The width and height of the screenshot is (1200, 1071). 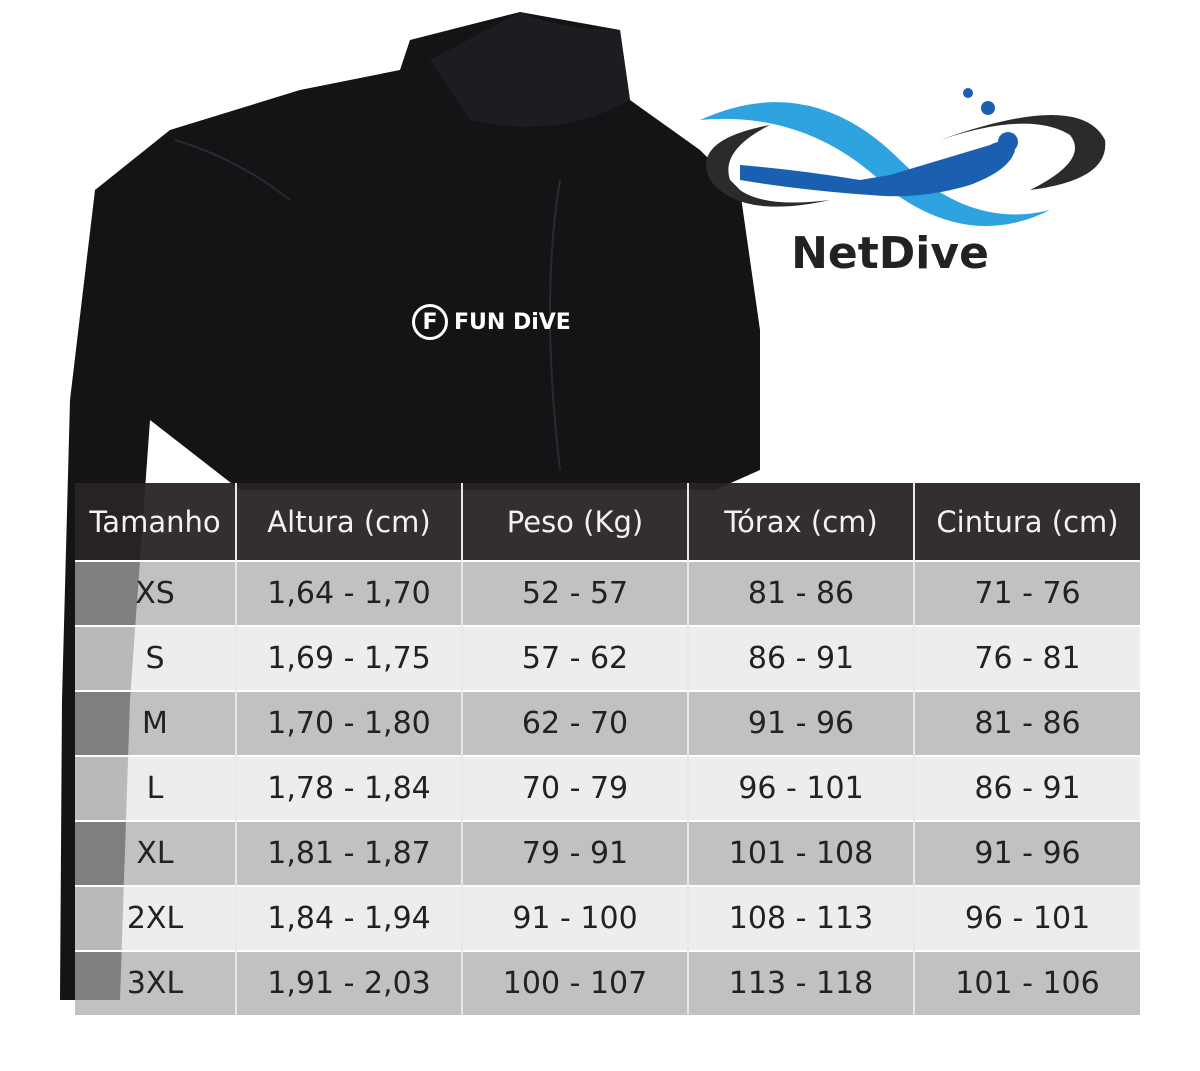 I want to click on cell-cintura: 96 - 101, so click(x=1026, y=918).